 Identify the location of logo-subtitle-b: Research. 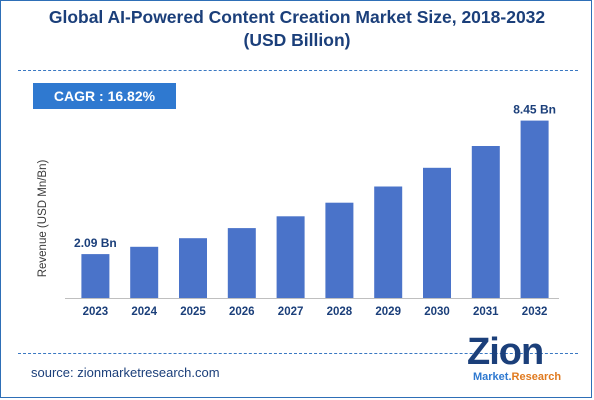
(536, 377).